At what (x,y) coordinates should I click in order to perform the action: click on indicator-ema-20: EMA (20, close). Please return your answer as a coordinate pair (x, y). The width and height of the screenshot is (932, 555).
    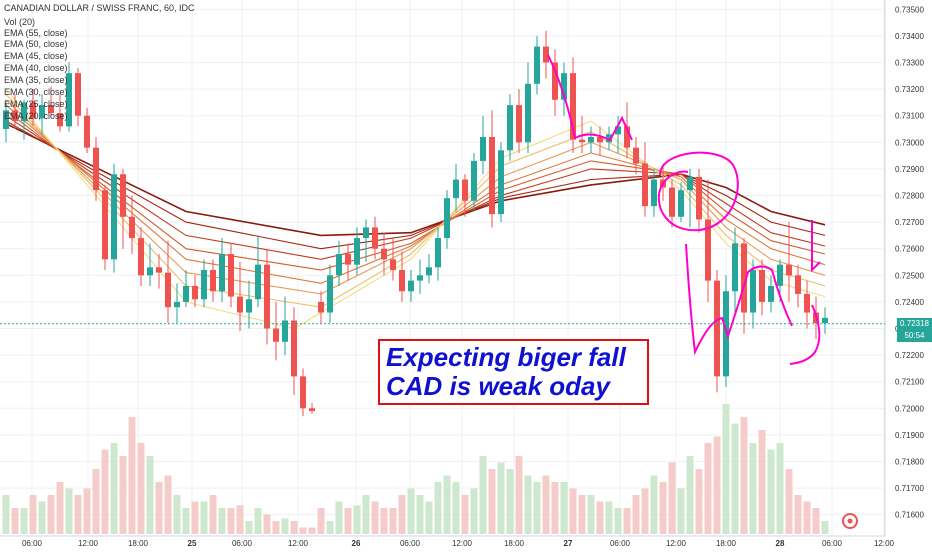
    Looking at the image, I should click on (36, 116).